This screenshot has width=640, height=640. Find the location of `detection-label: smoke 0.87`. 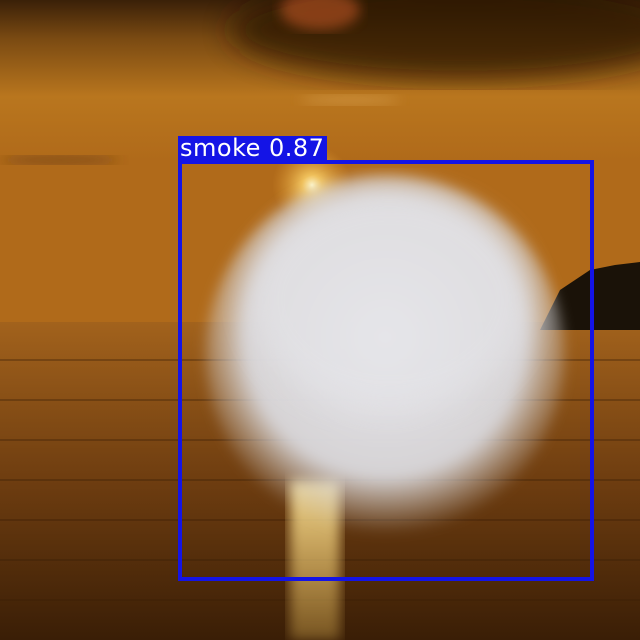

detection-label: smoke 0.87 is located at coordinates (253, 148).